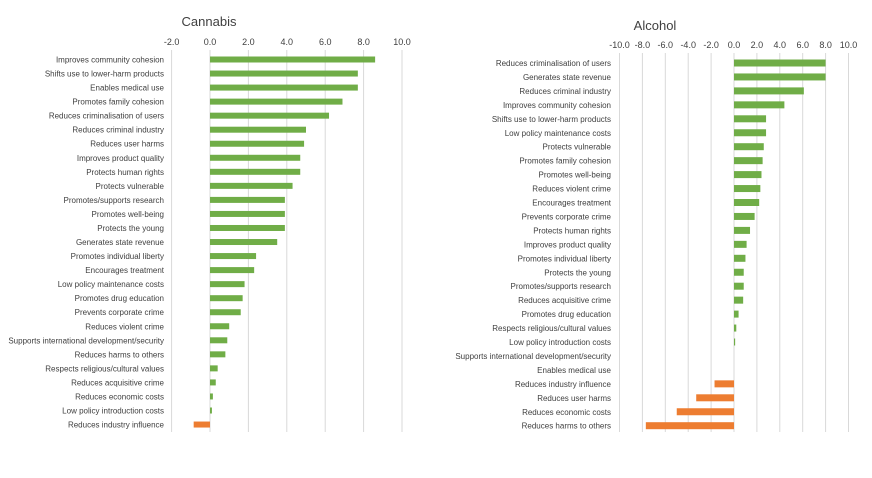  I want to click on tick-label: -4.0, so click(688, 45).